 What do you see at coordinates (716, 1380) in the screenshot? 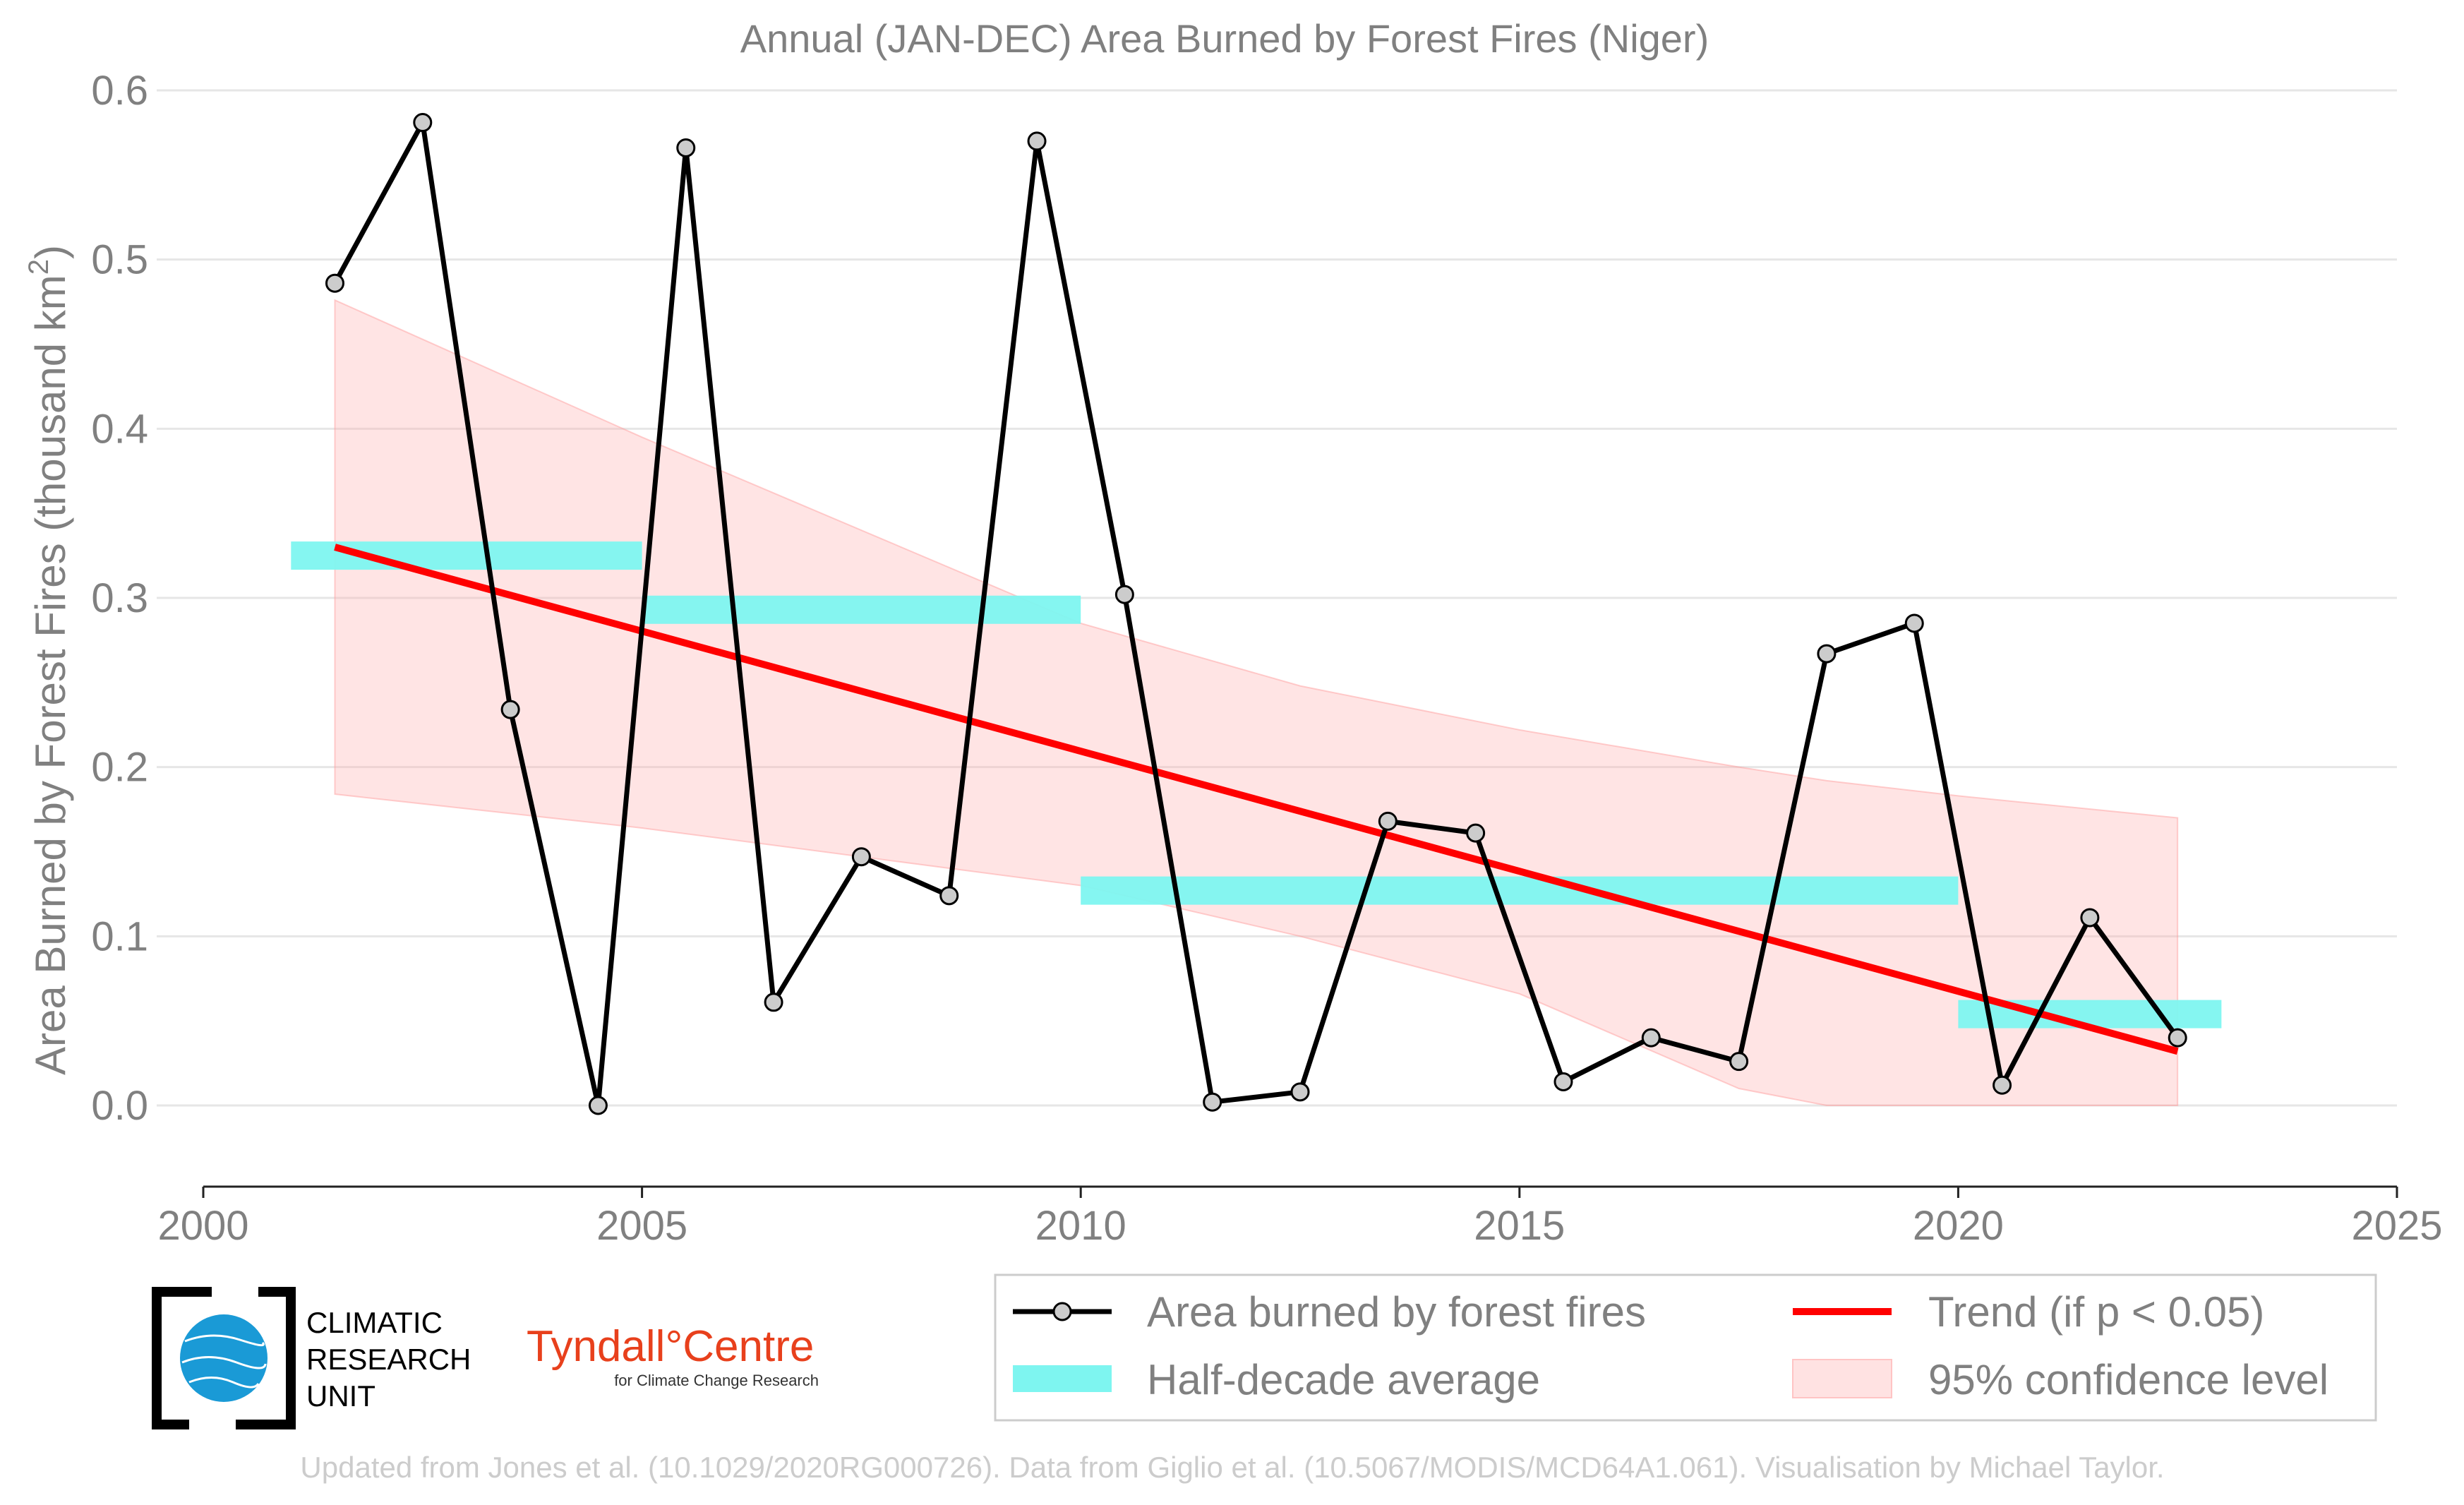
I see `tyndall-logo-subtext: for Climate Change Research` at bounding box center [716, 1380].